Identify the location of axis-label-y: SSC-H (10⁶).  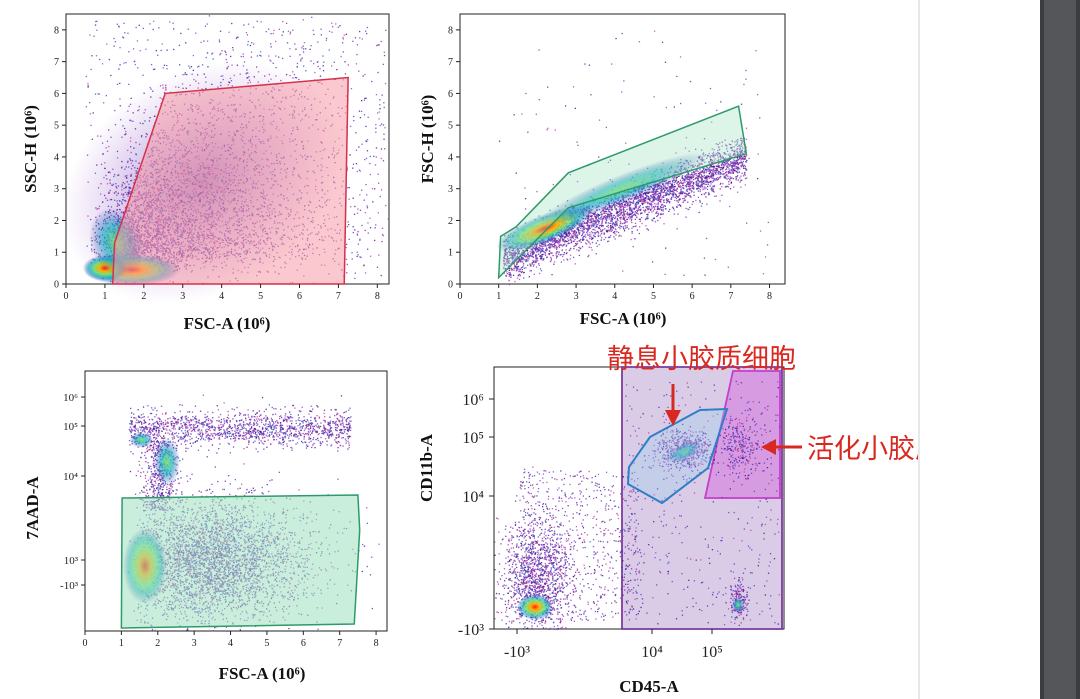
(30, 149).